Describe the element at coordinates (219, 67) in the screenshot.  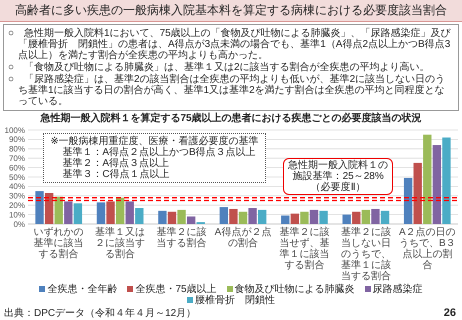
I see `text: ○ 「食物及び吐物による肺臓炎」は、基準１又は2に該当する割合が全疾患の平均より高い。` at that location.